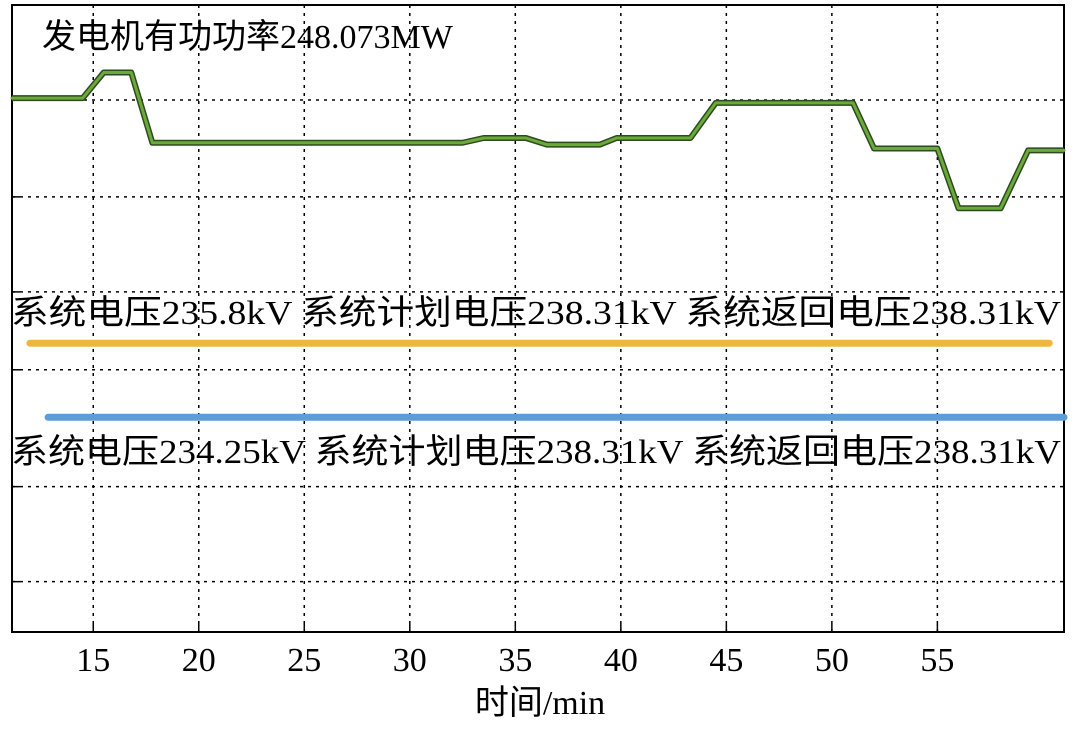 The height and width of the screenshot is (729, 1080). I want to click on x-tick-label: 45, so click(726, 660).